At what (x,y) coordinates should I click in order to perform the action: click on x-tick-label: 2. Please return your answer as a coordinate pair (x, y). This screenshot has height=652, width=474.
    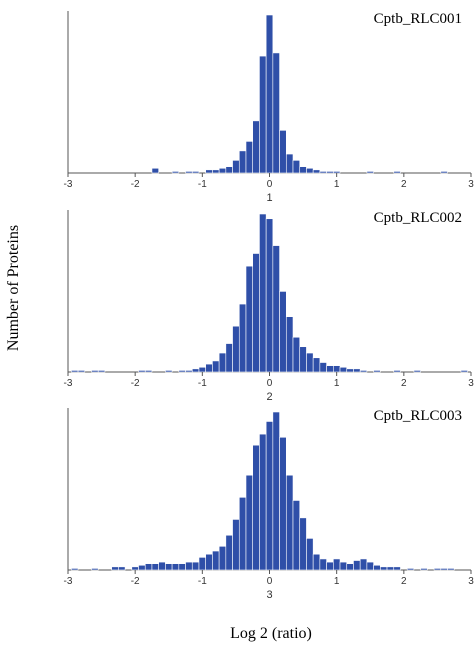
    Looking at the image, I should click on (404, 581).